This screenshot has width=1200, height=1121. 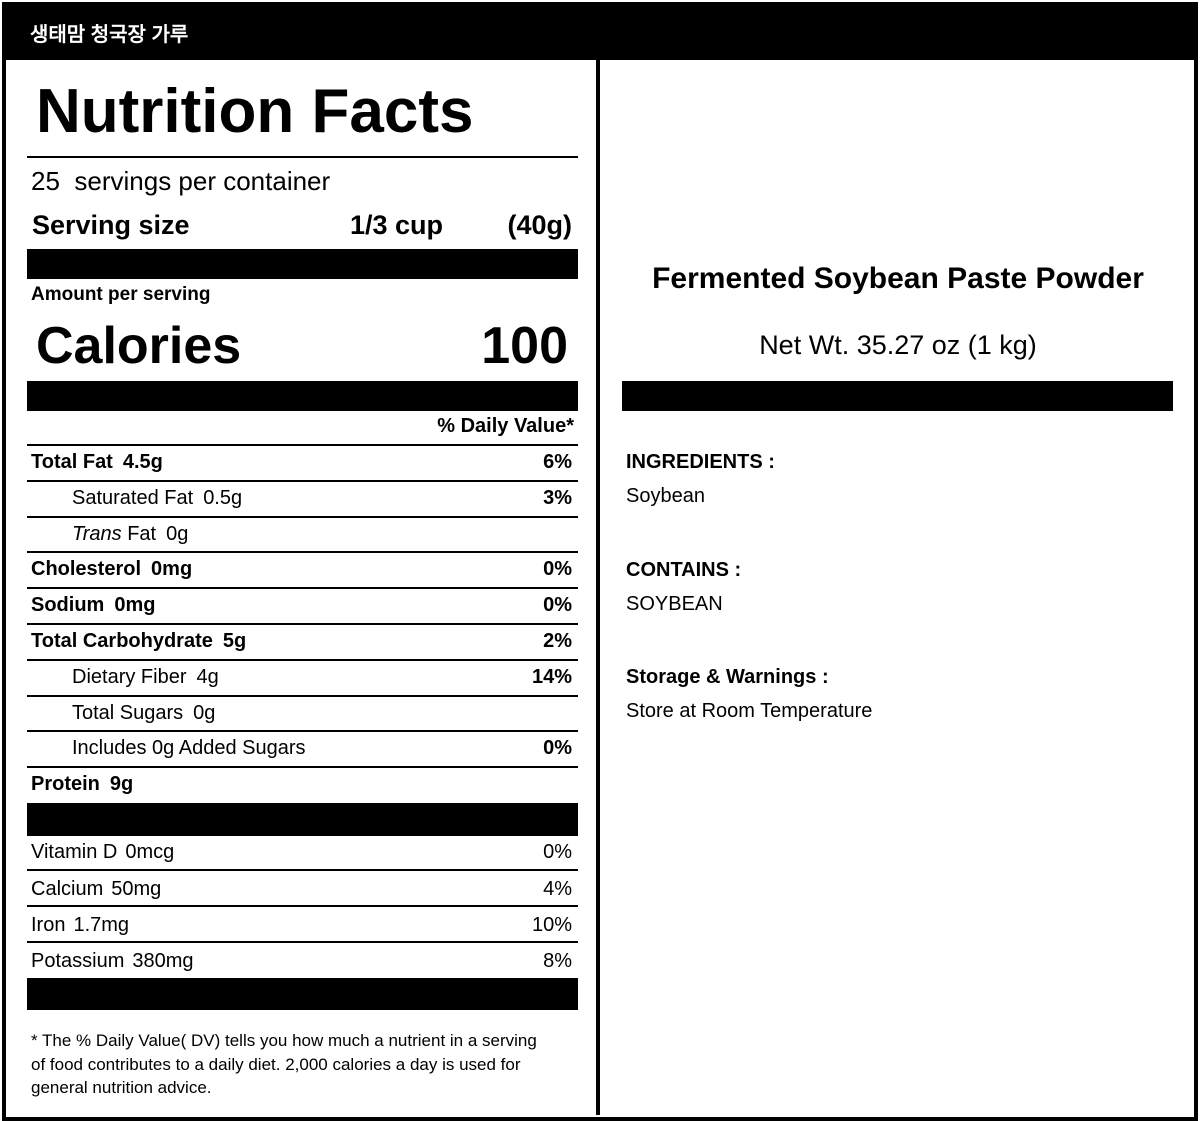 I want to click on nutrient-amount: 9g, so click(x=121, y=784).